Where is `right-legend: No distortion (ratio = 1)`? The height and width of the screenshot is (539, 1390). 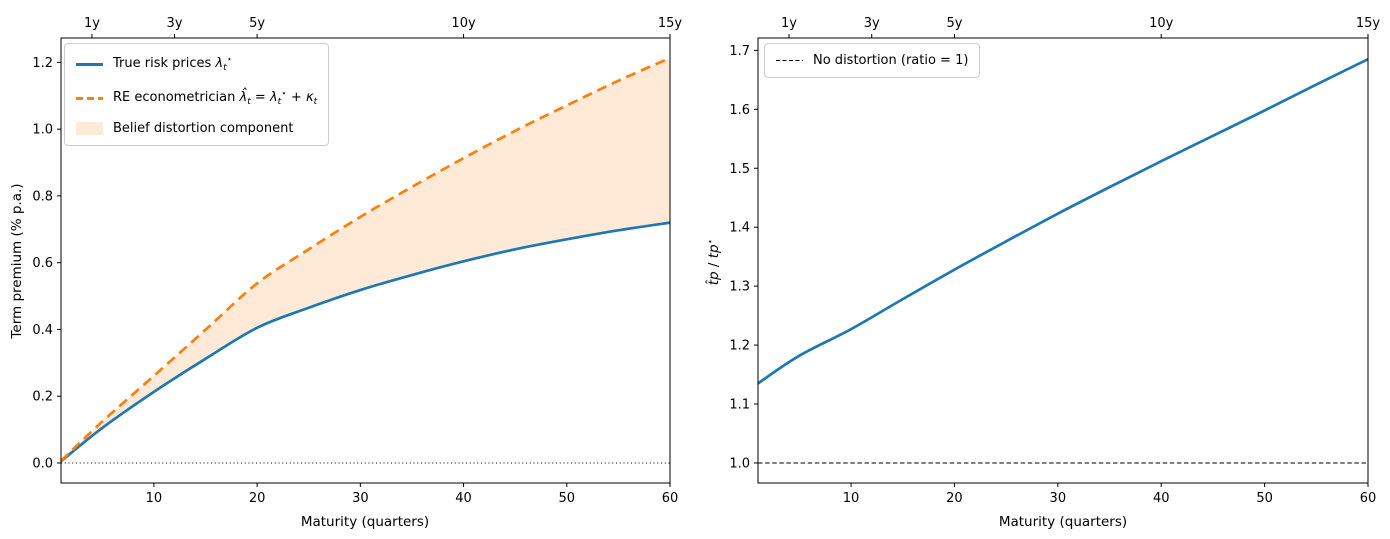 right-legend: No distortion (ratio = 1) is located at coordinates (872, 60).